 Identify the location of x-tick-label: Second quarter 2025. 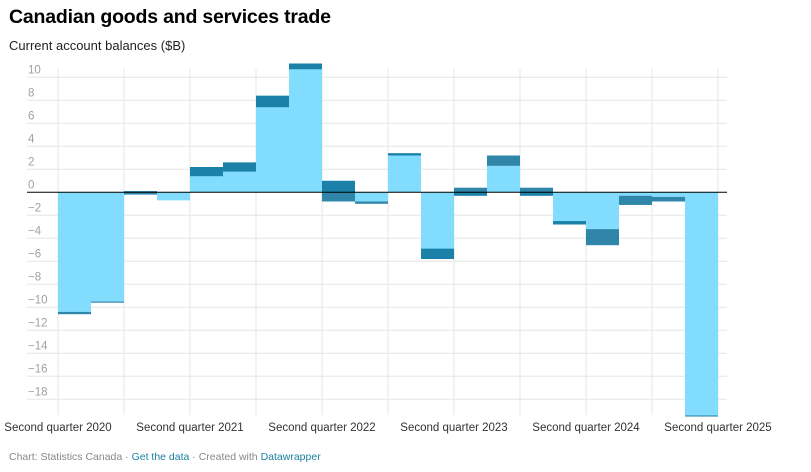
(717, 428).